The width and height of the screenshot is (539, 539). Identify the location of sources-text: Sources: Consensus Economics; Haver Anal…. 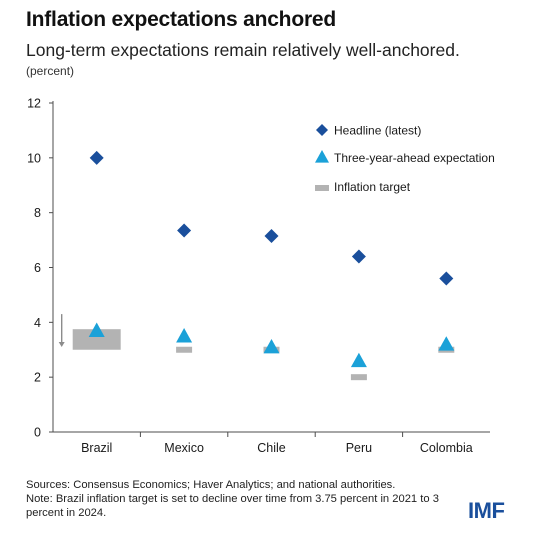
(211, 485).